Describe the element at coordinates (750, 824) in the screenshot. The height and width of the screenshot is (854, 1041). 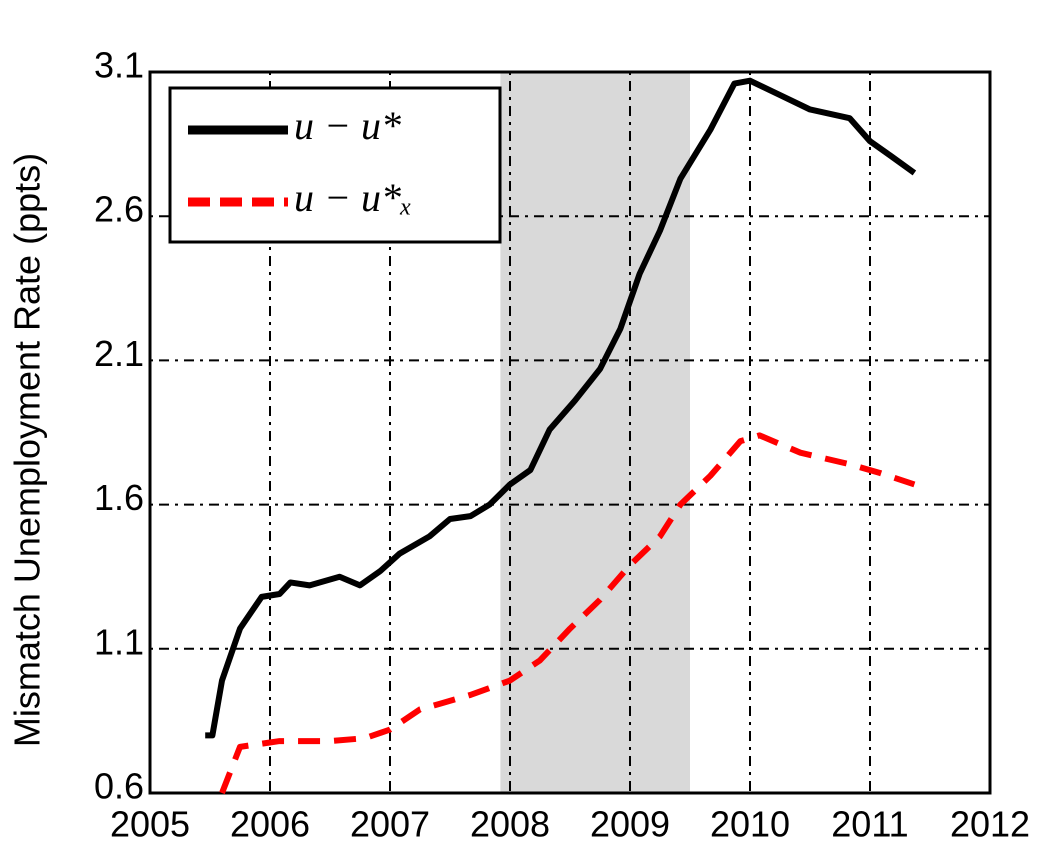
I see `x-tick-label: 2010` at that location.